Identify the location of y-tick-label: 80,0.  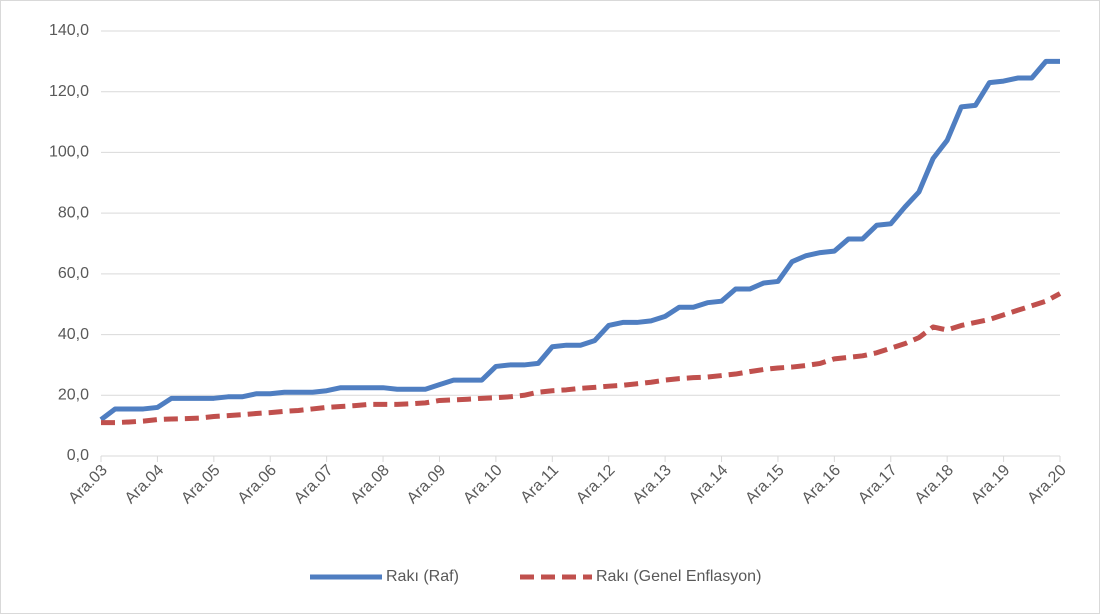
(73, 212).